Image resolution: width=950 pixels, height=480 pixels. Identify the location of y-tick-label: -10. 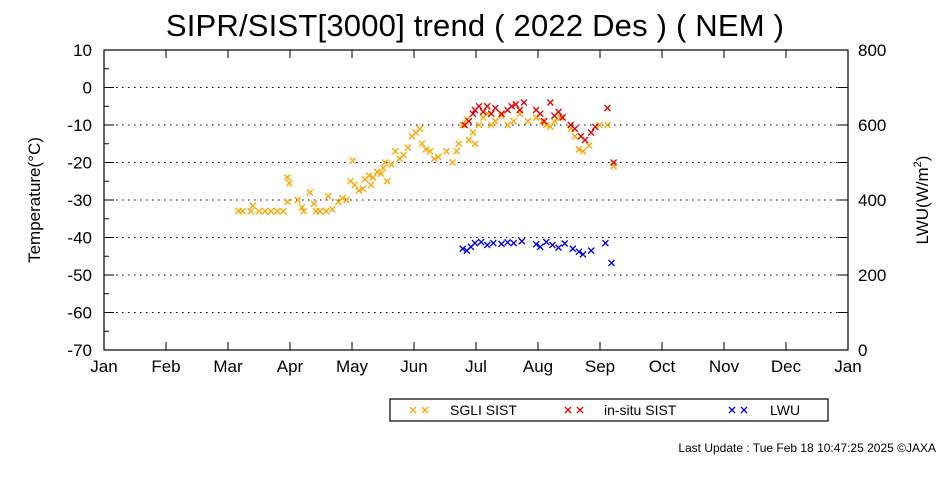
(79, 125).